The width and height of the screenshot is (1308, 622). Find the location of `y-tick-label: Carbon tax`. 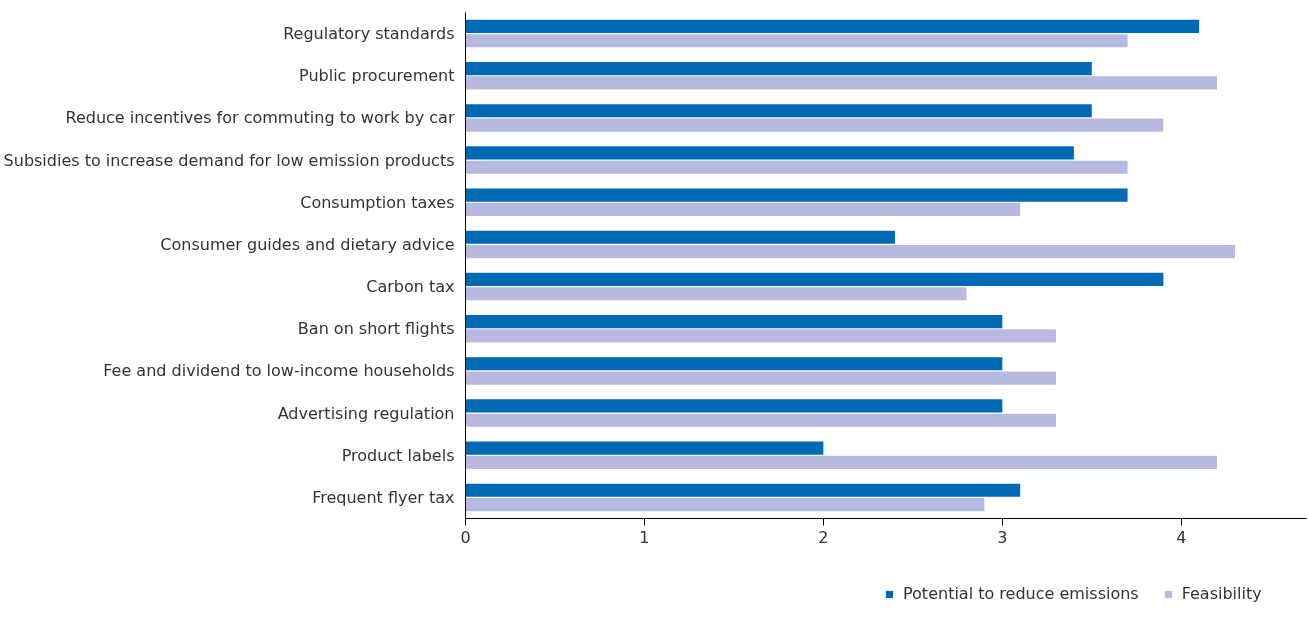

y-tick-label: Carbon tax is located at coordinates (410, 287).